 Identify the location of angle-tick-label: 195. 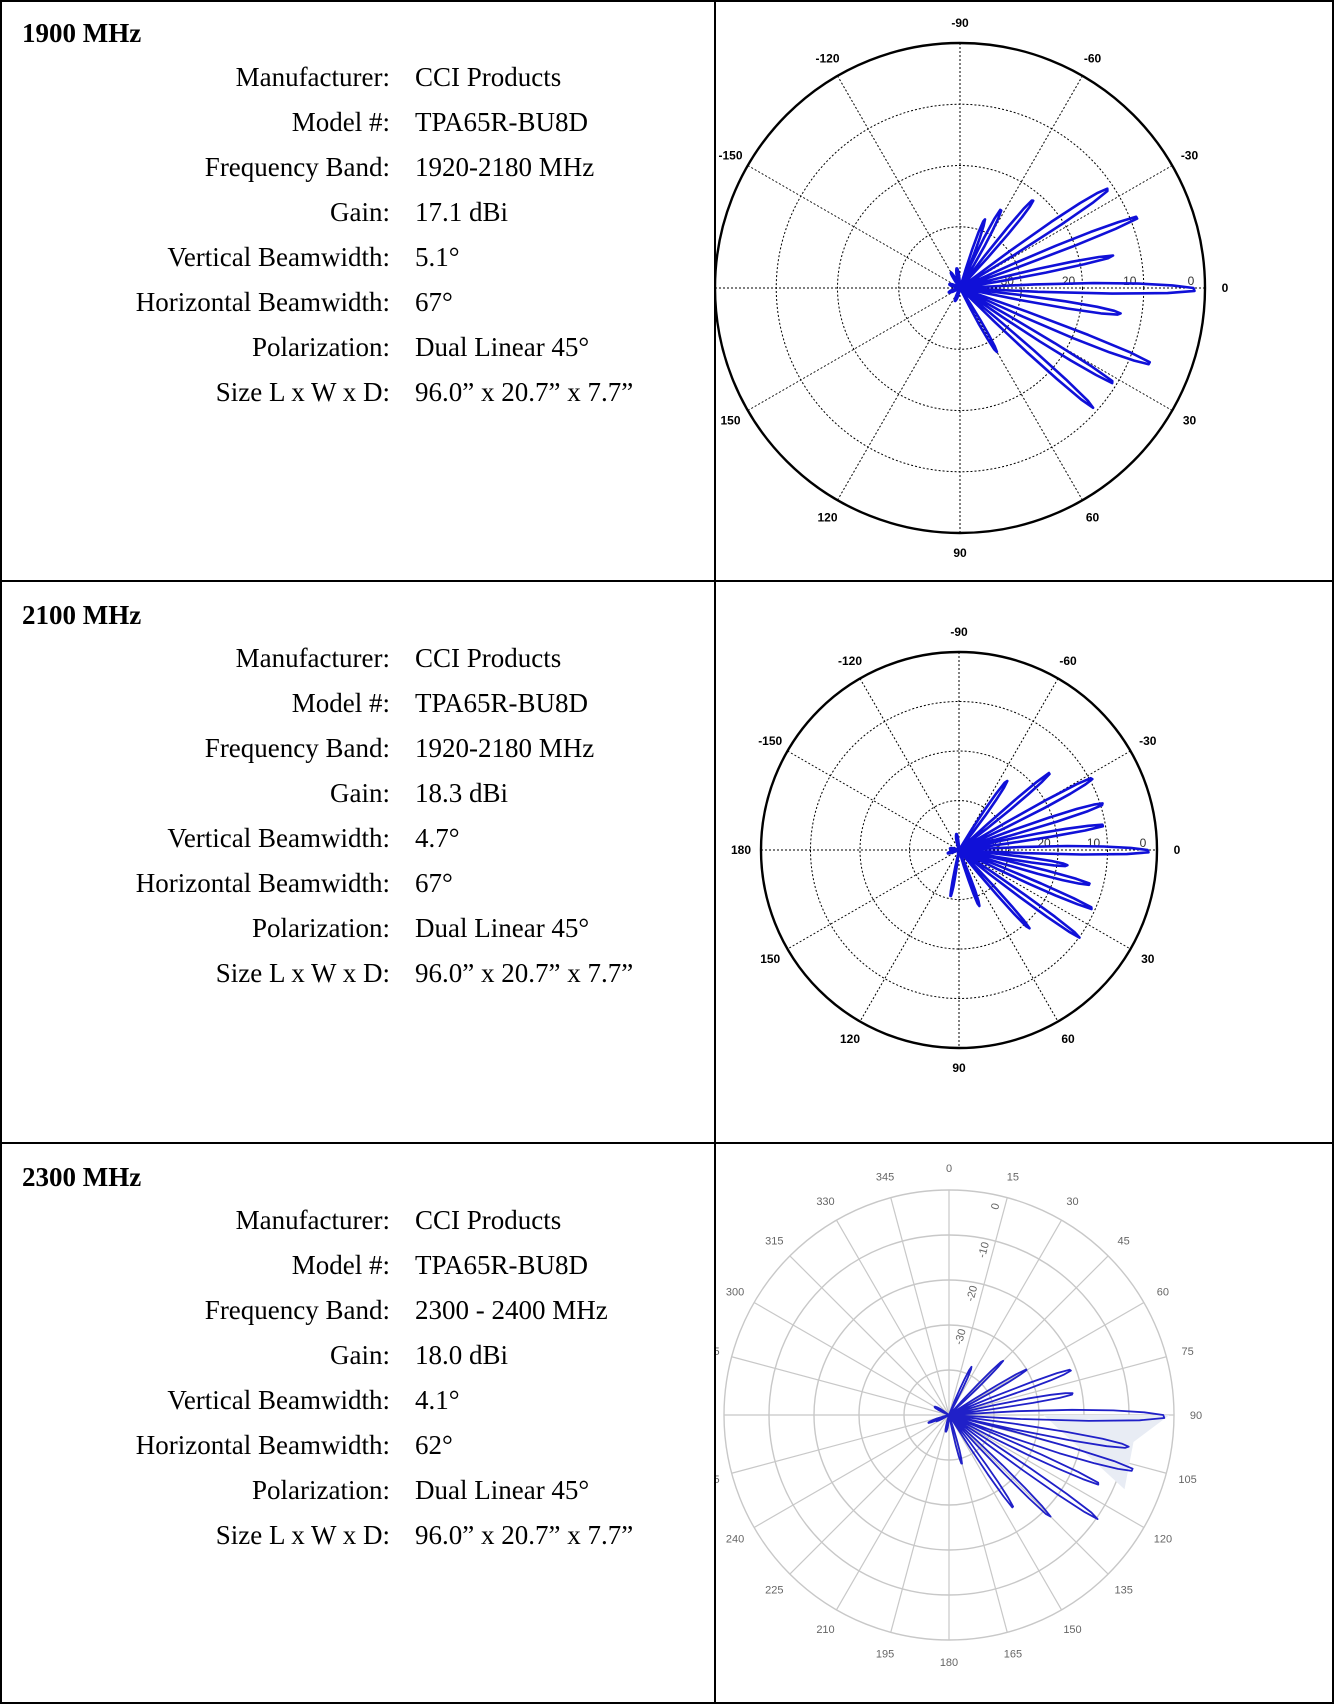
(885, 1655).